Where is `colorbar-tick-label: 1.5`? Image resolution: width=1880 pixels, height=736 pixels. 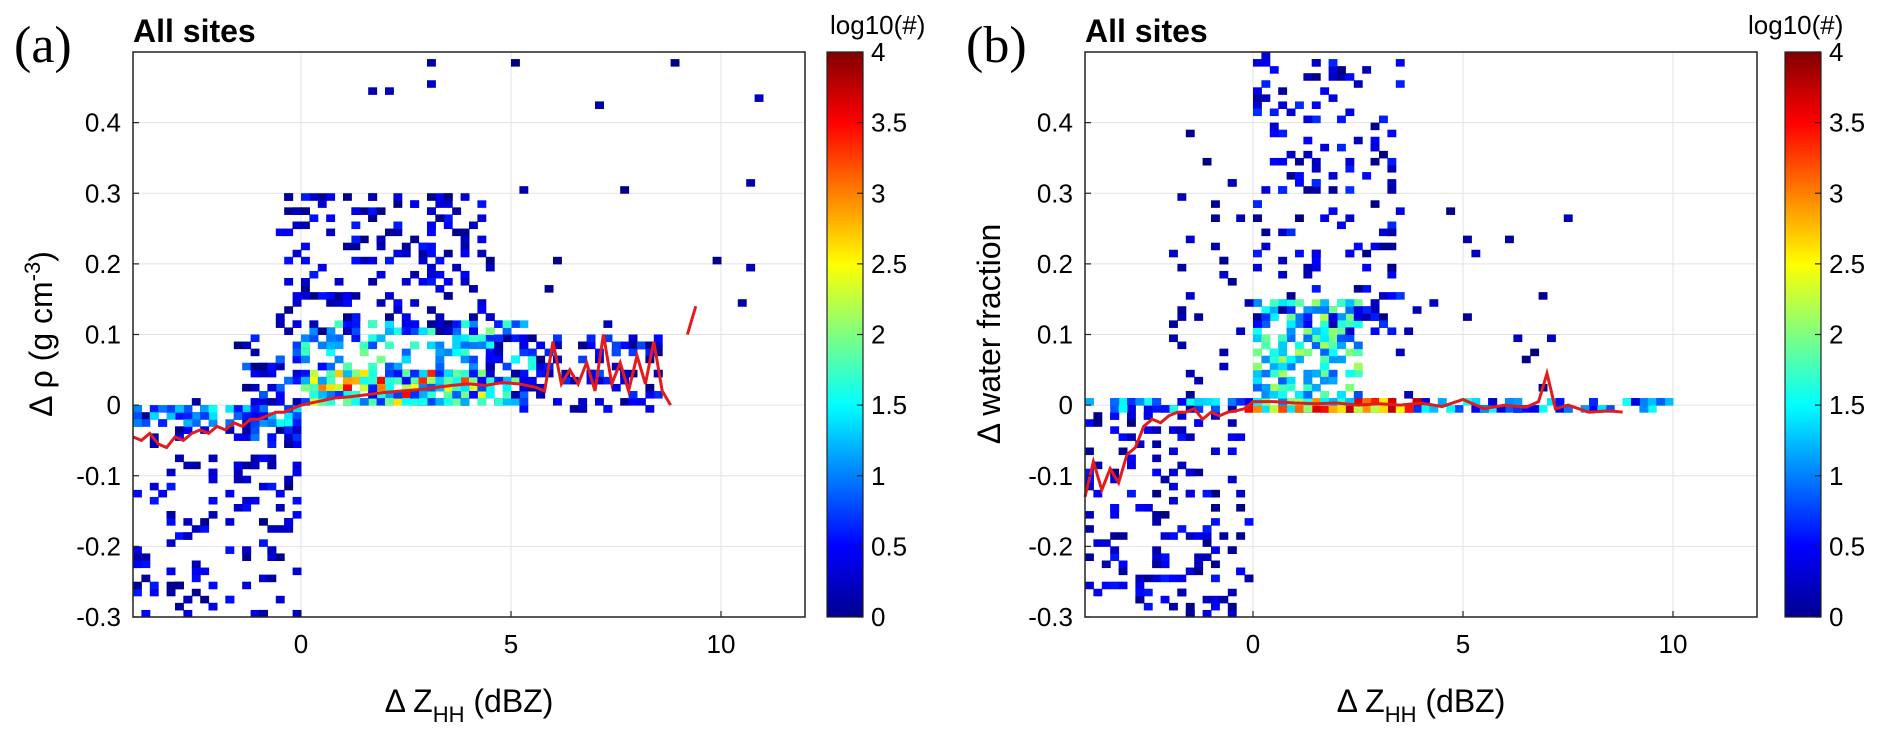
colorbar-tick-label: 1.5 is located at coordinates (1847, 405).